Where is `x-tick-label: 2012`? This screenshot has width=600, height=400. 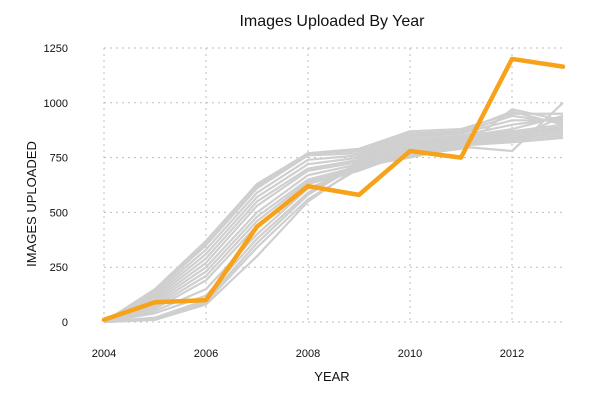
x-tick-label: 2012 is located at coordinates (512, 354).